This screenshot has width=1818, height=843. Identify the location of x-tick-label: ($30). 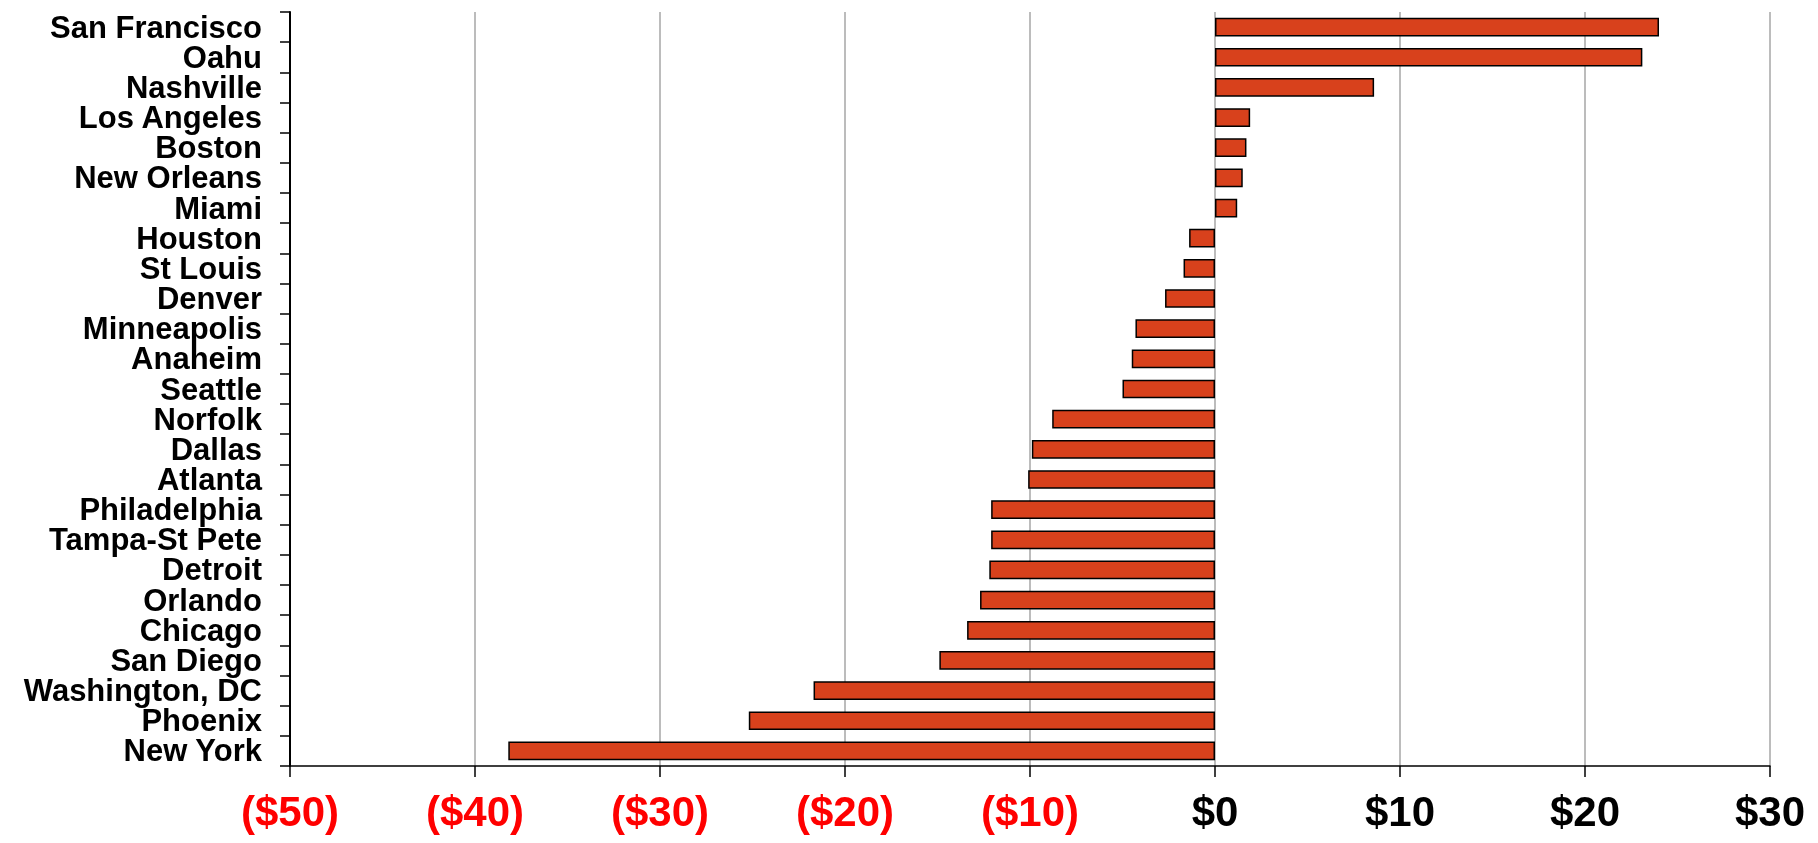
(660, 811).